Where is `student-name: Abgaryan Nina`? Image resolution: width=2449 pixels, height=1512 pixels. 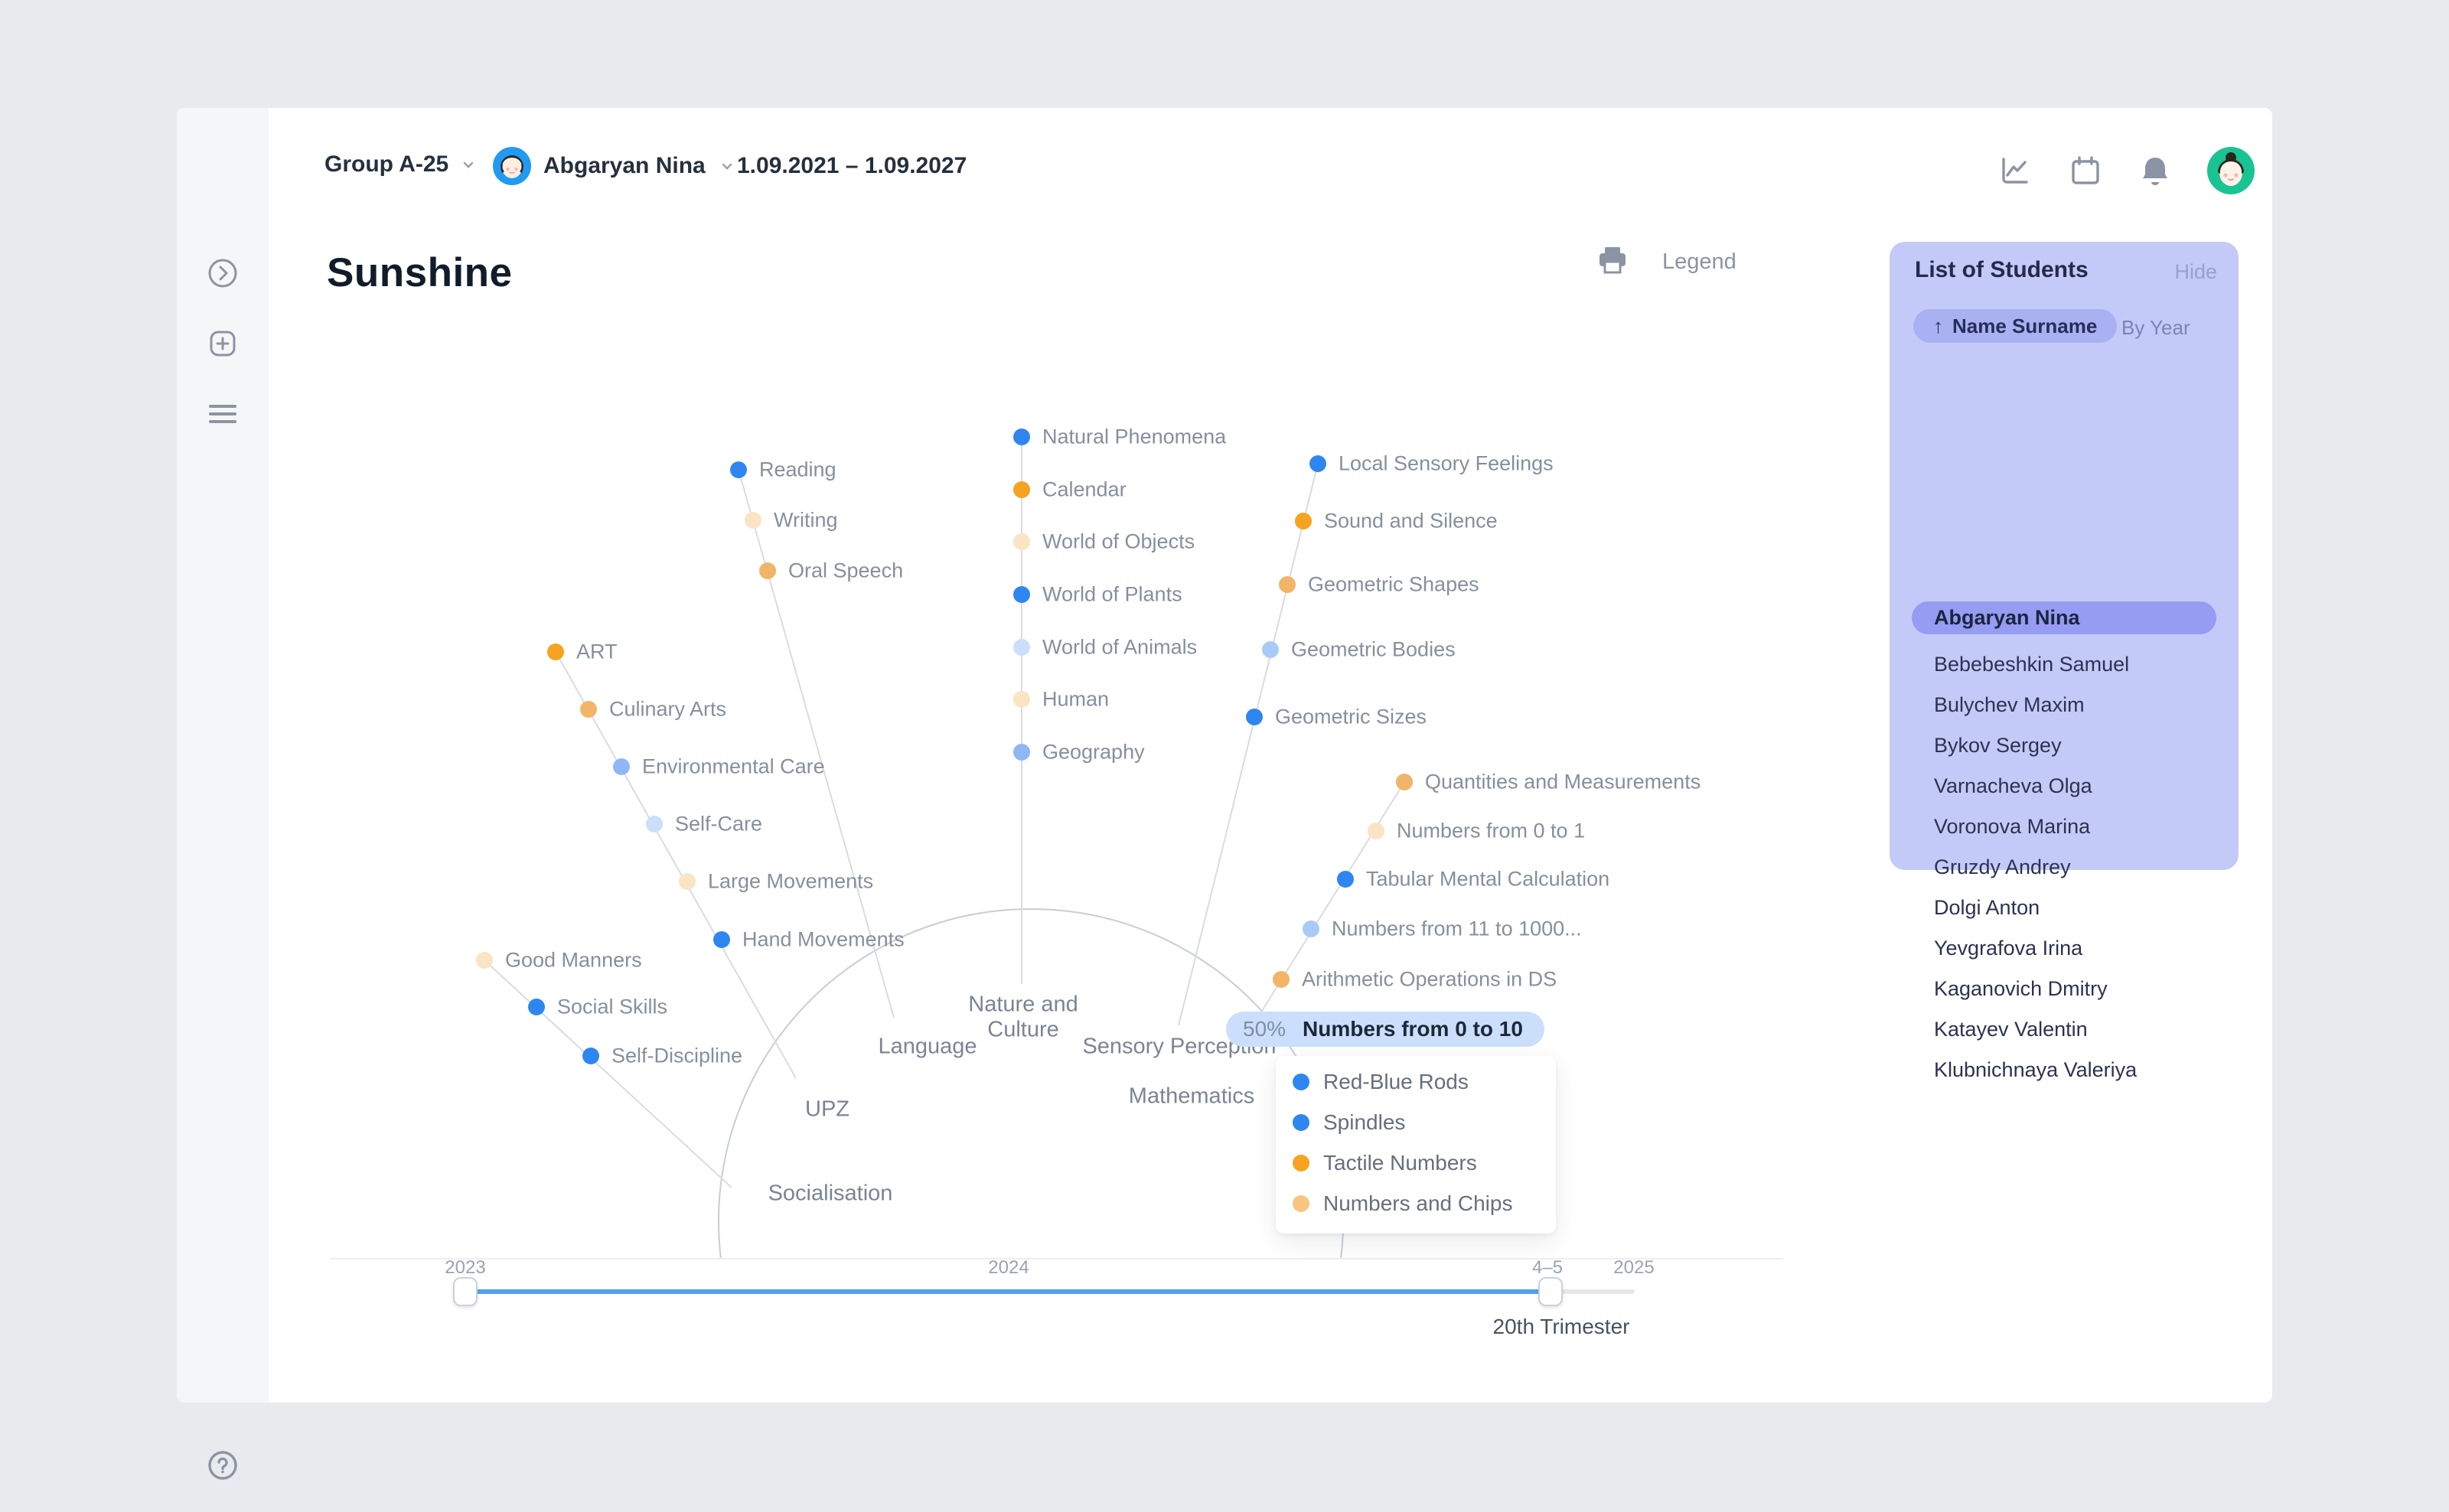 student-name: Abgaryan Nina is located at coordinates (624, 165).